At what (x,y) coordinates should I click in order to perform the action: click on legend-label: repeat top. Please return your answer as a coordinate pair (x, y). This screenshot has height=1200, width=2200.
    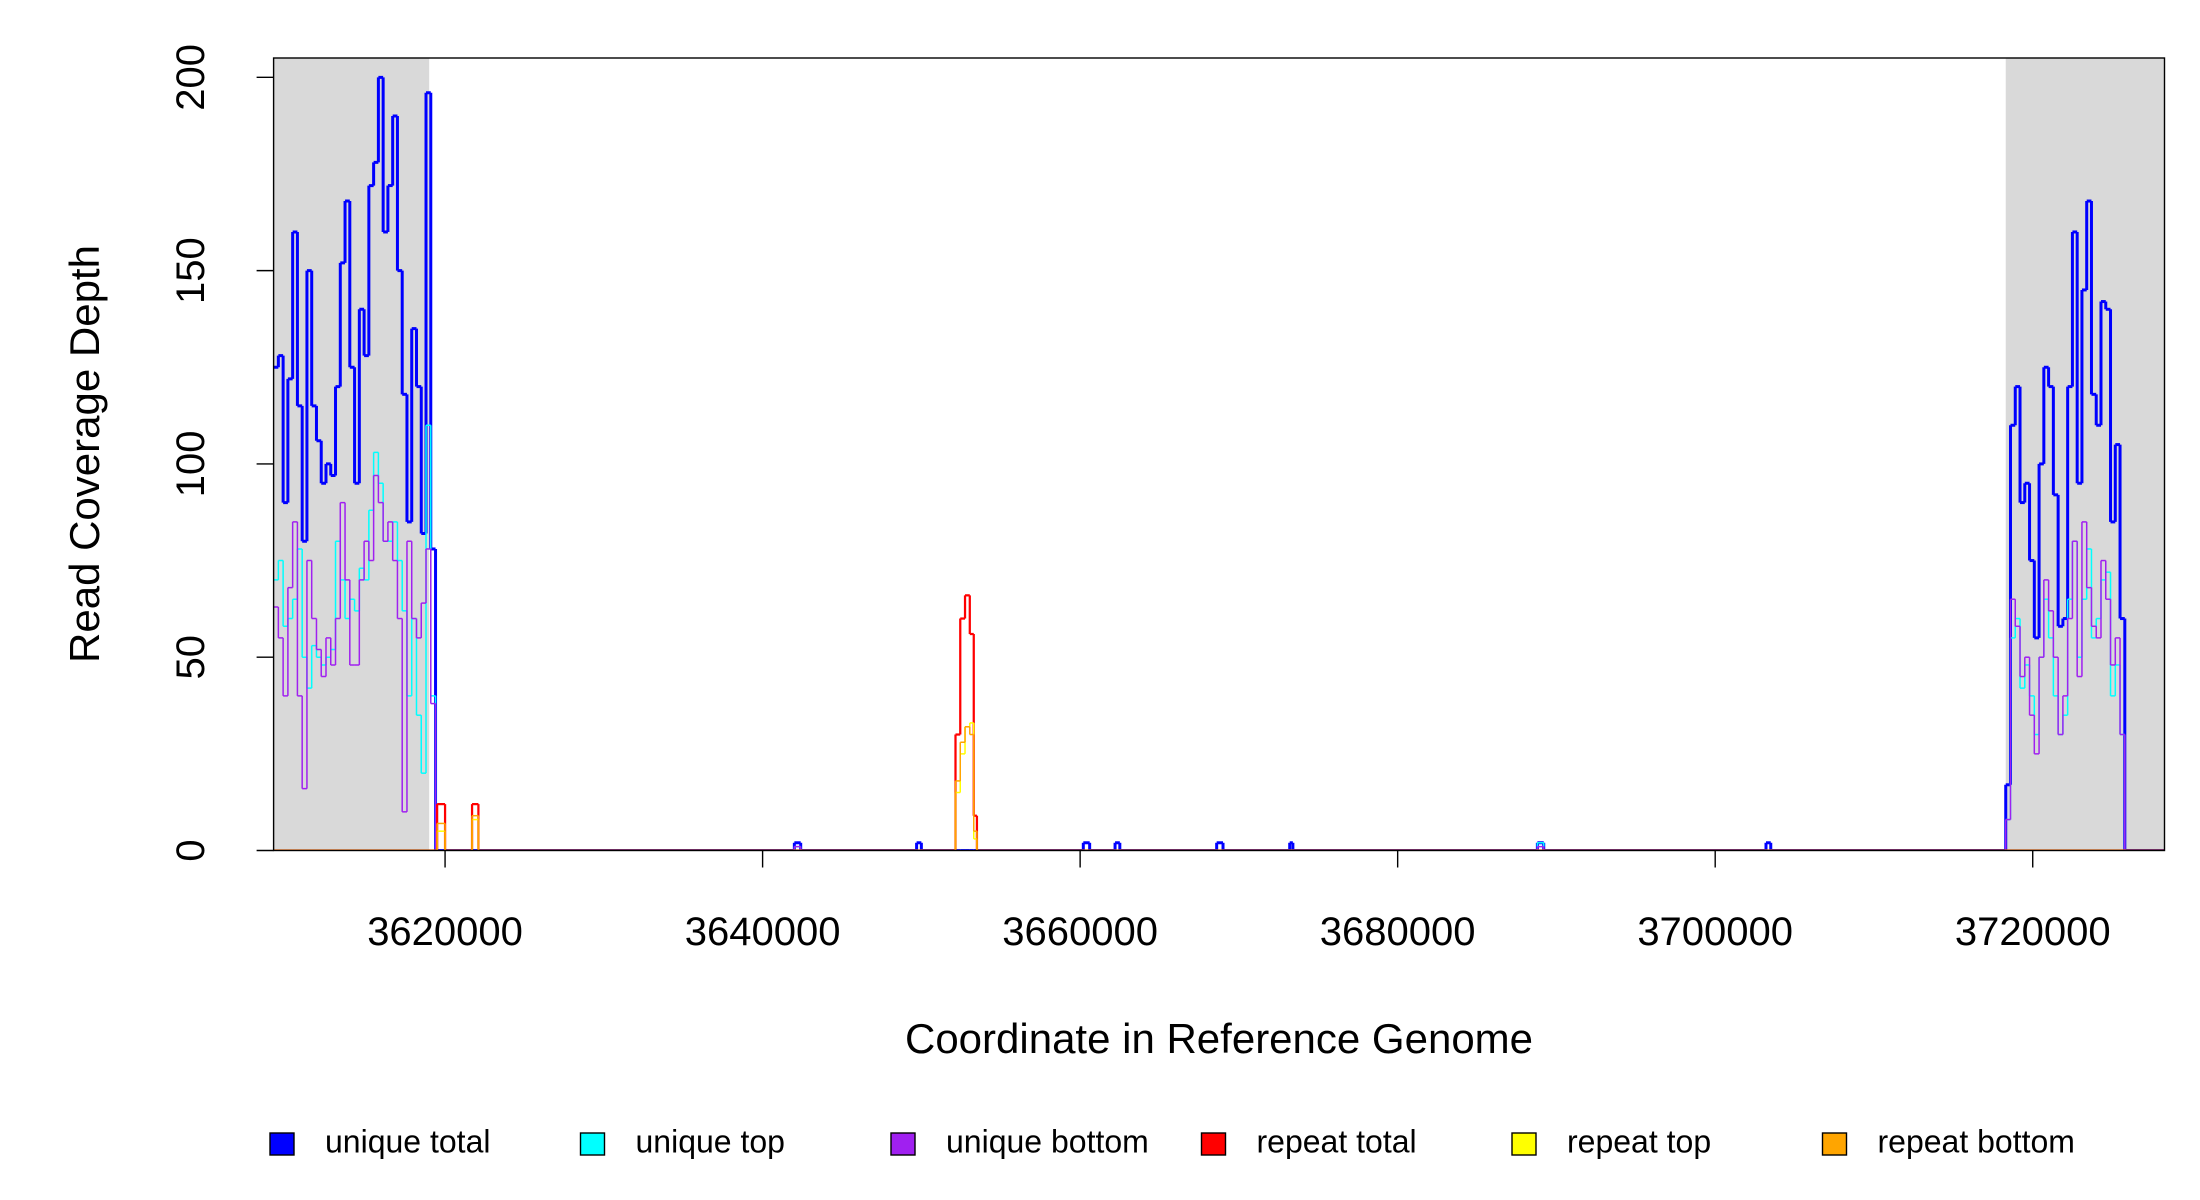
    Looking at the image, I should click on (1639, 1141).